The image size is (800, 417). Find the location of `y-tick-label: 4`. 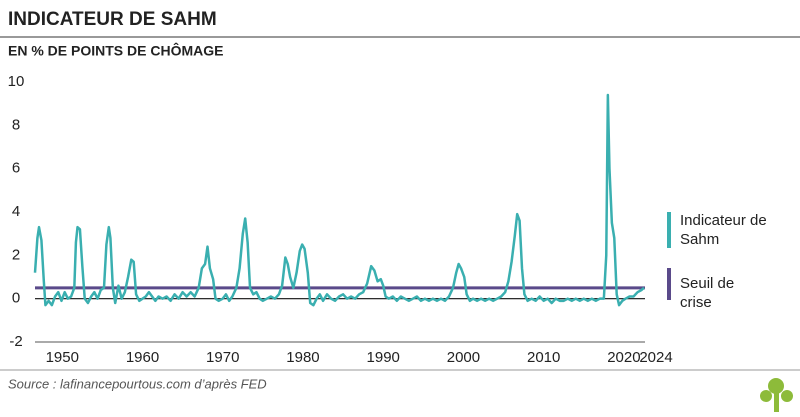

y-tick-label: 4 is located at coordinates (16, 211).